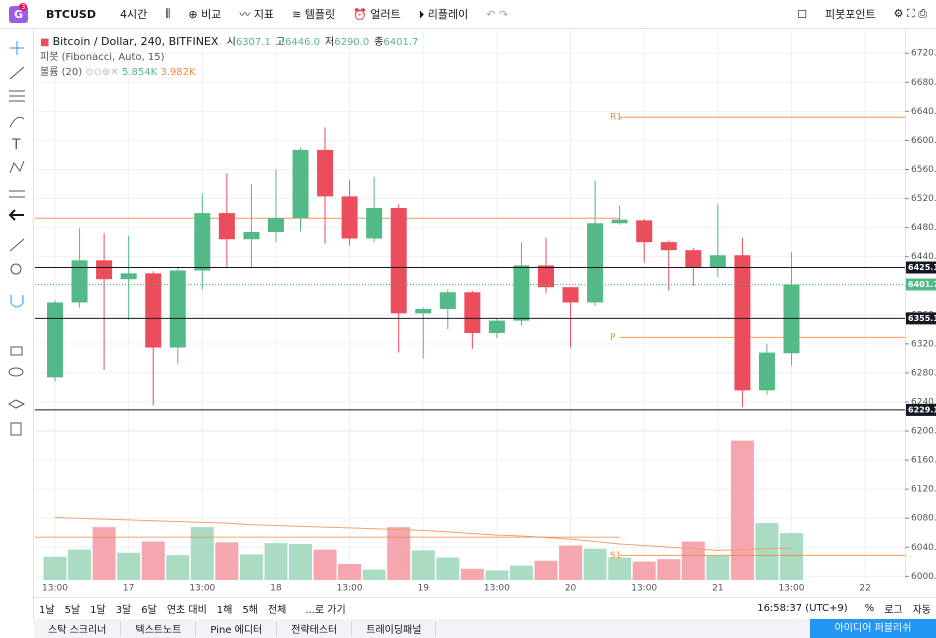 This screenshot has width=936, height=638. Describe the element at coordinates (923, 112) in the screenshot. I see `y-tick-label: 6640.0` at that location.